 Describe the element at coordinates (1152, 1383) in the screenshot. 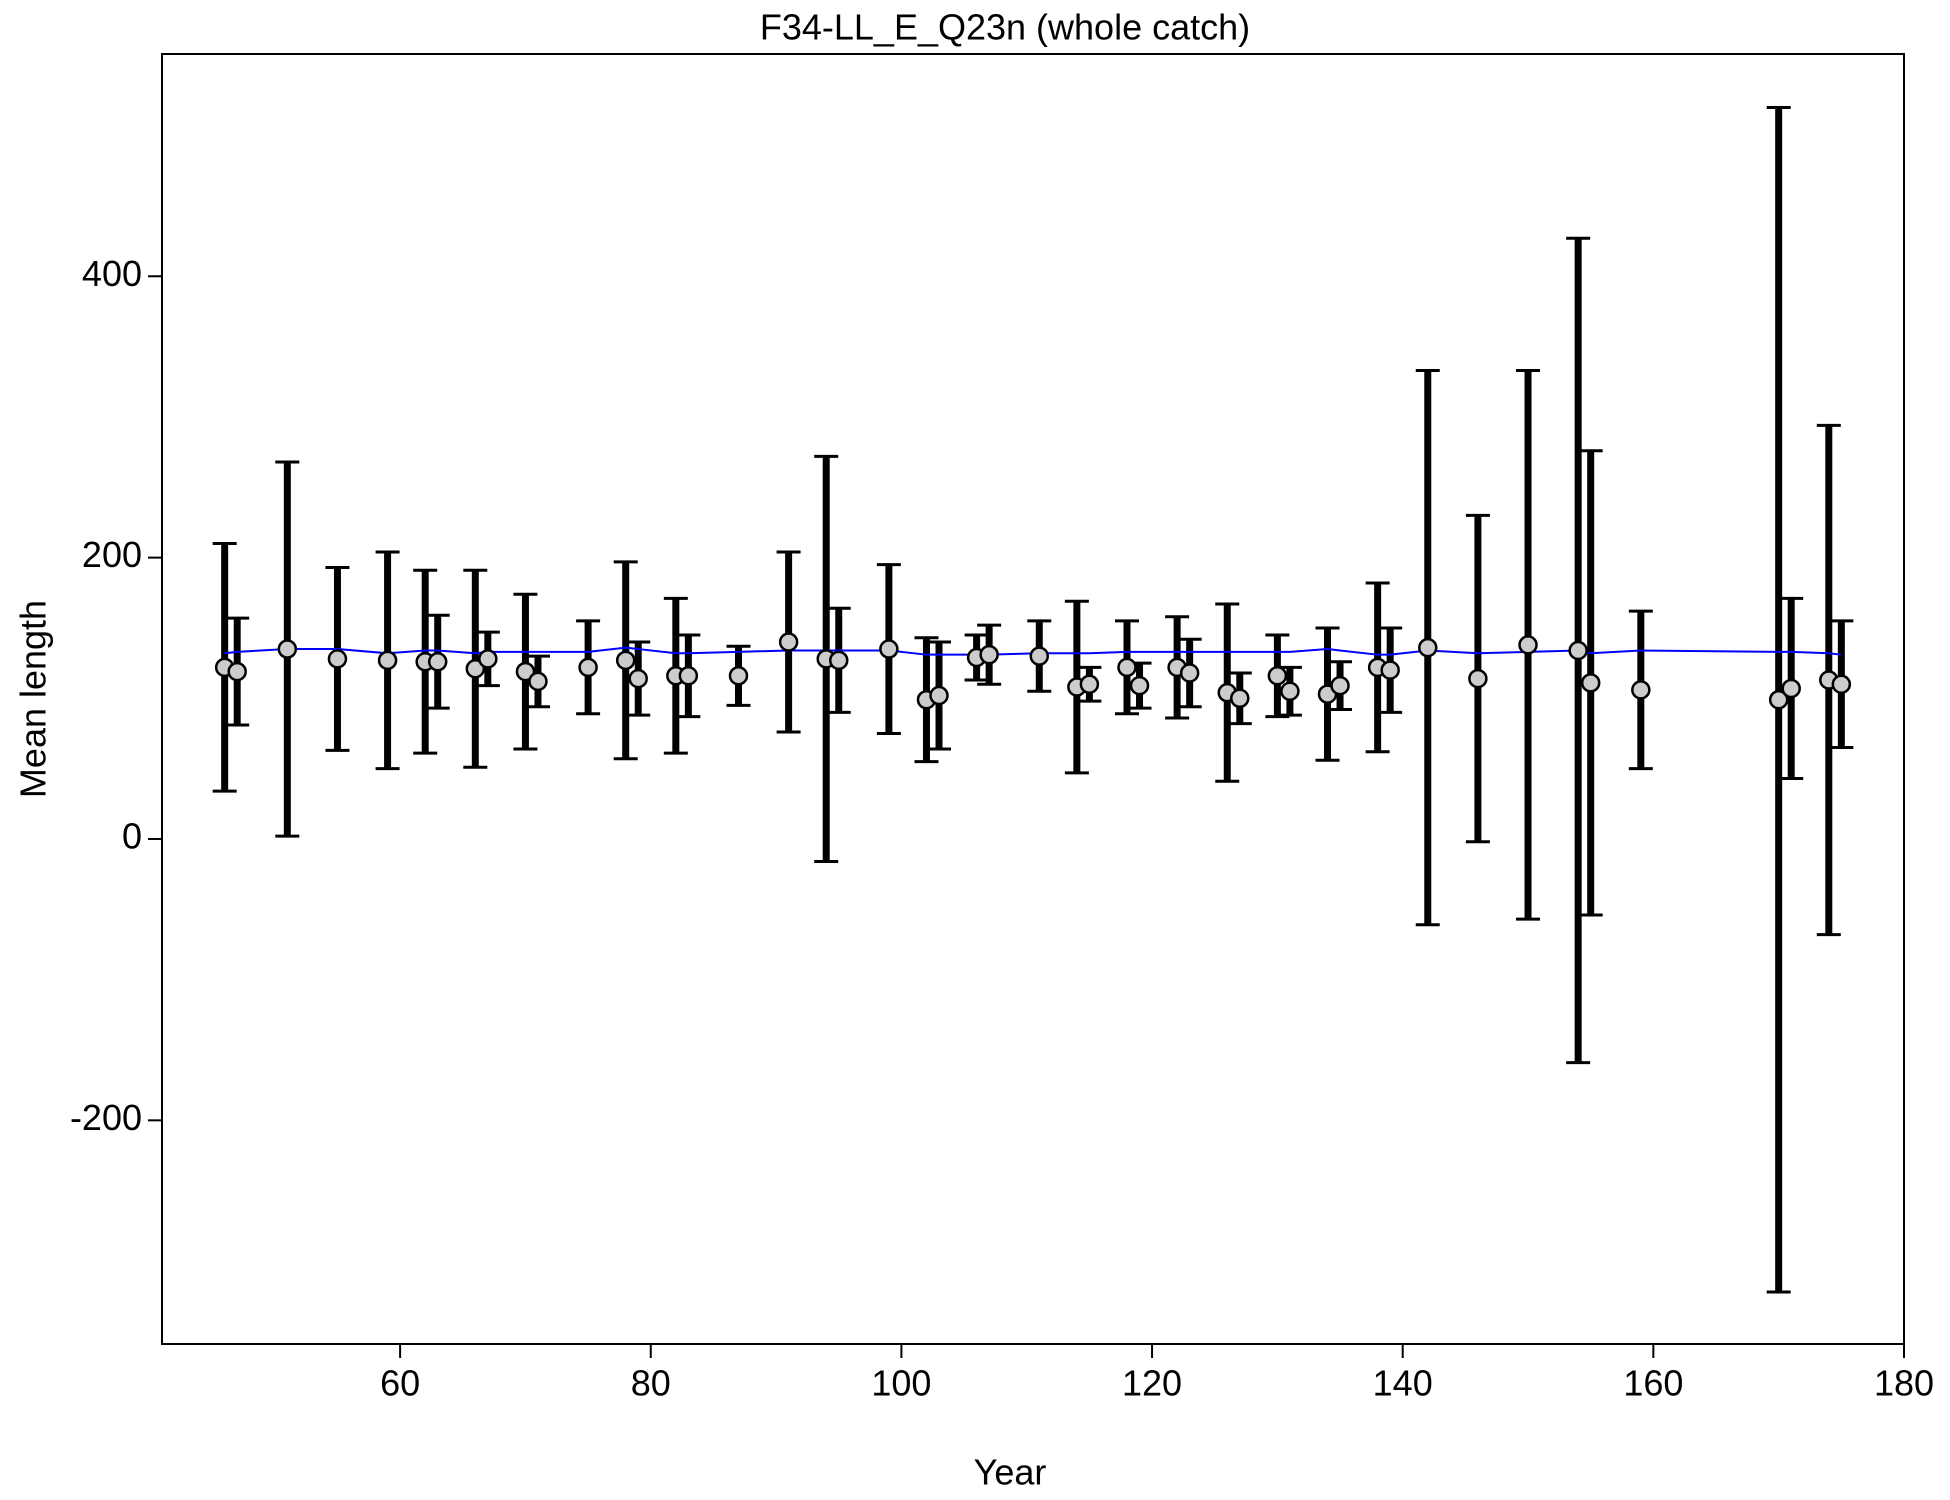

I see `x-tick-label: 120` at that location.